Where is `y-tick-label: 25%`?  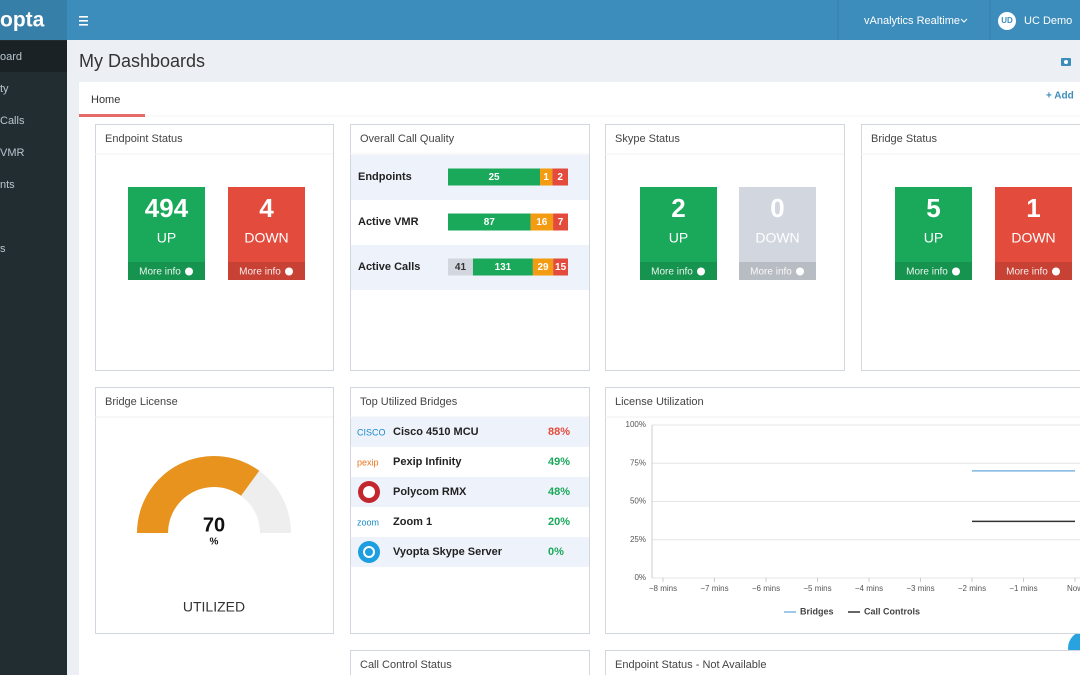 y-tick-label: 25% is located at coordinates (638, 539).